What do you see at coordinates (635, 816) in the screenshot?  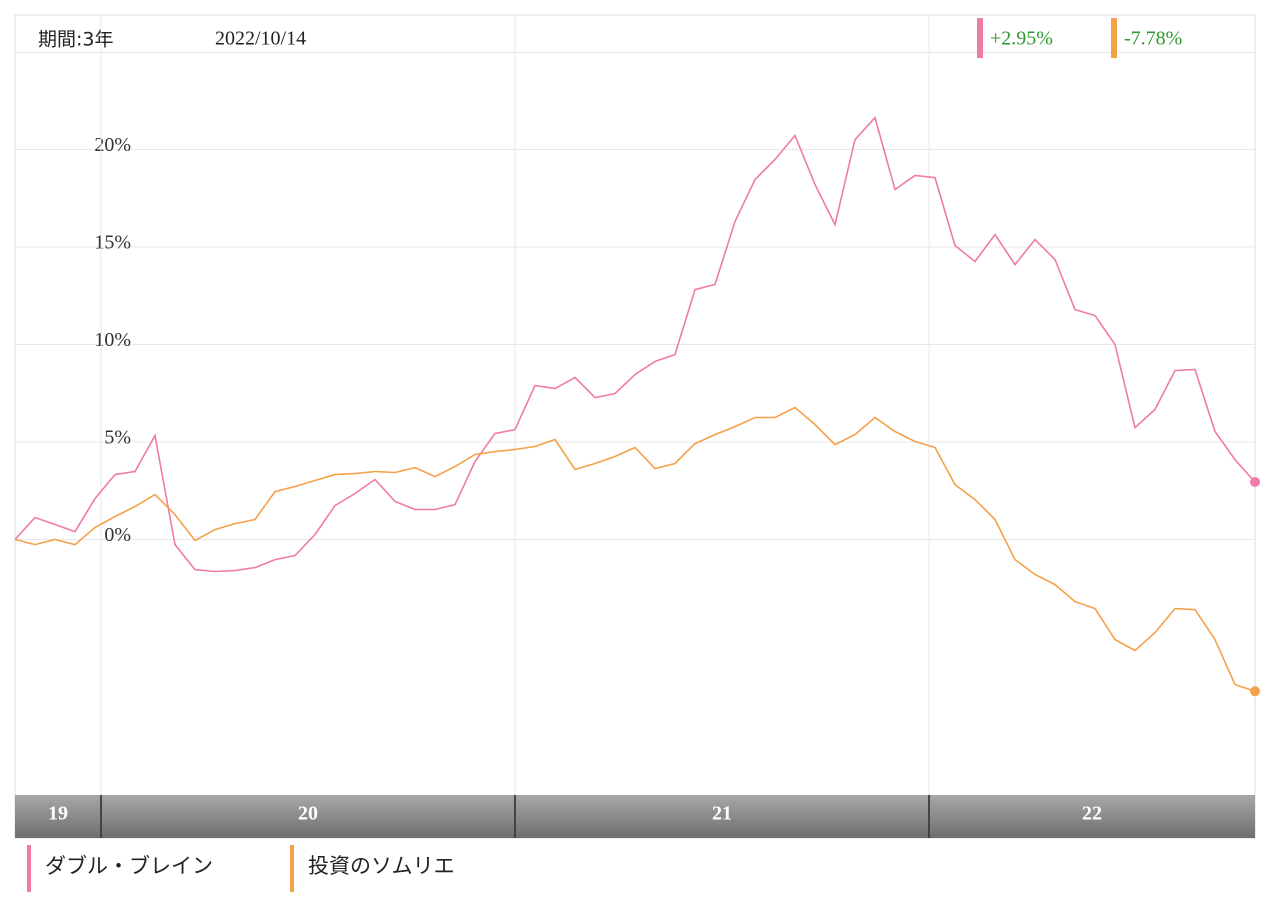 I see `x-band` at bounding box center [635, 816].